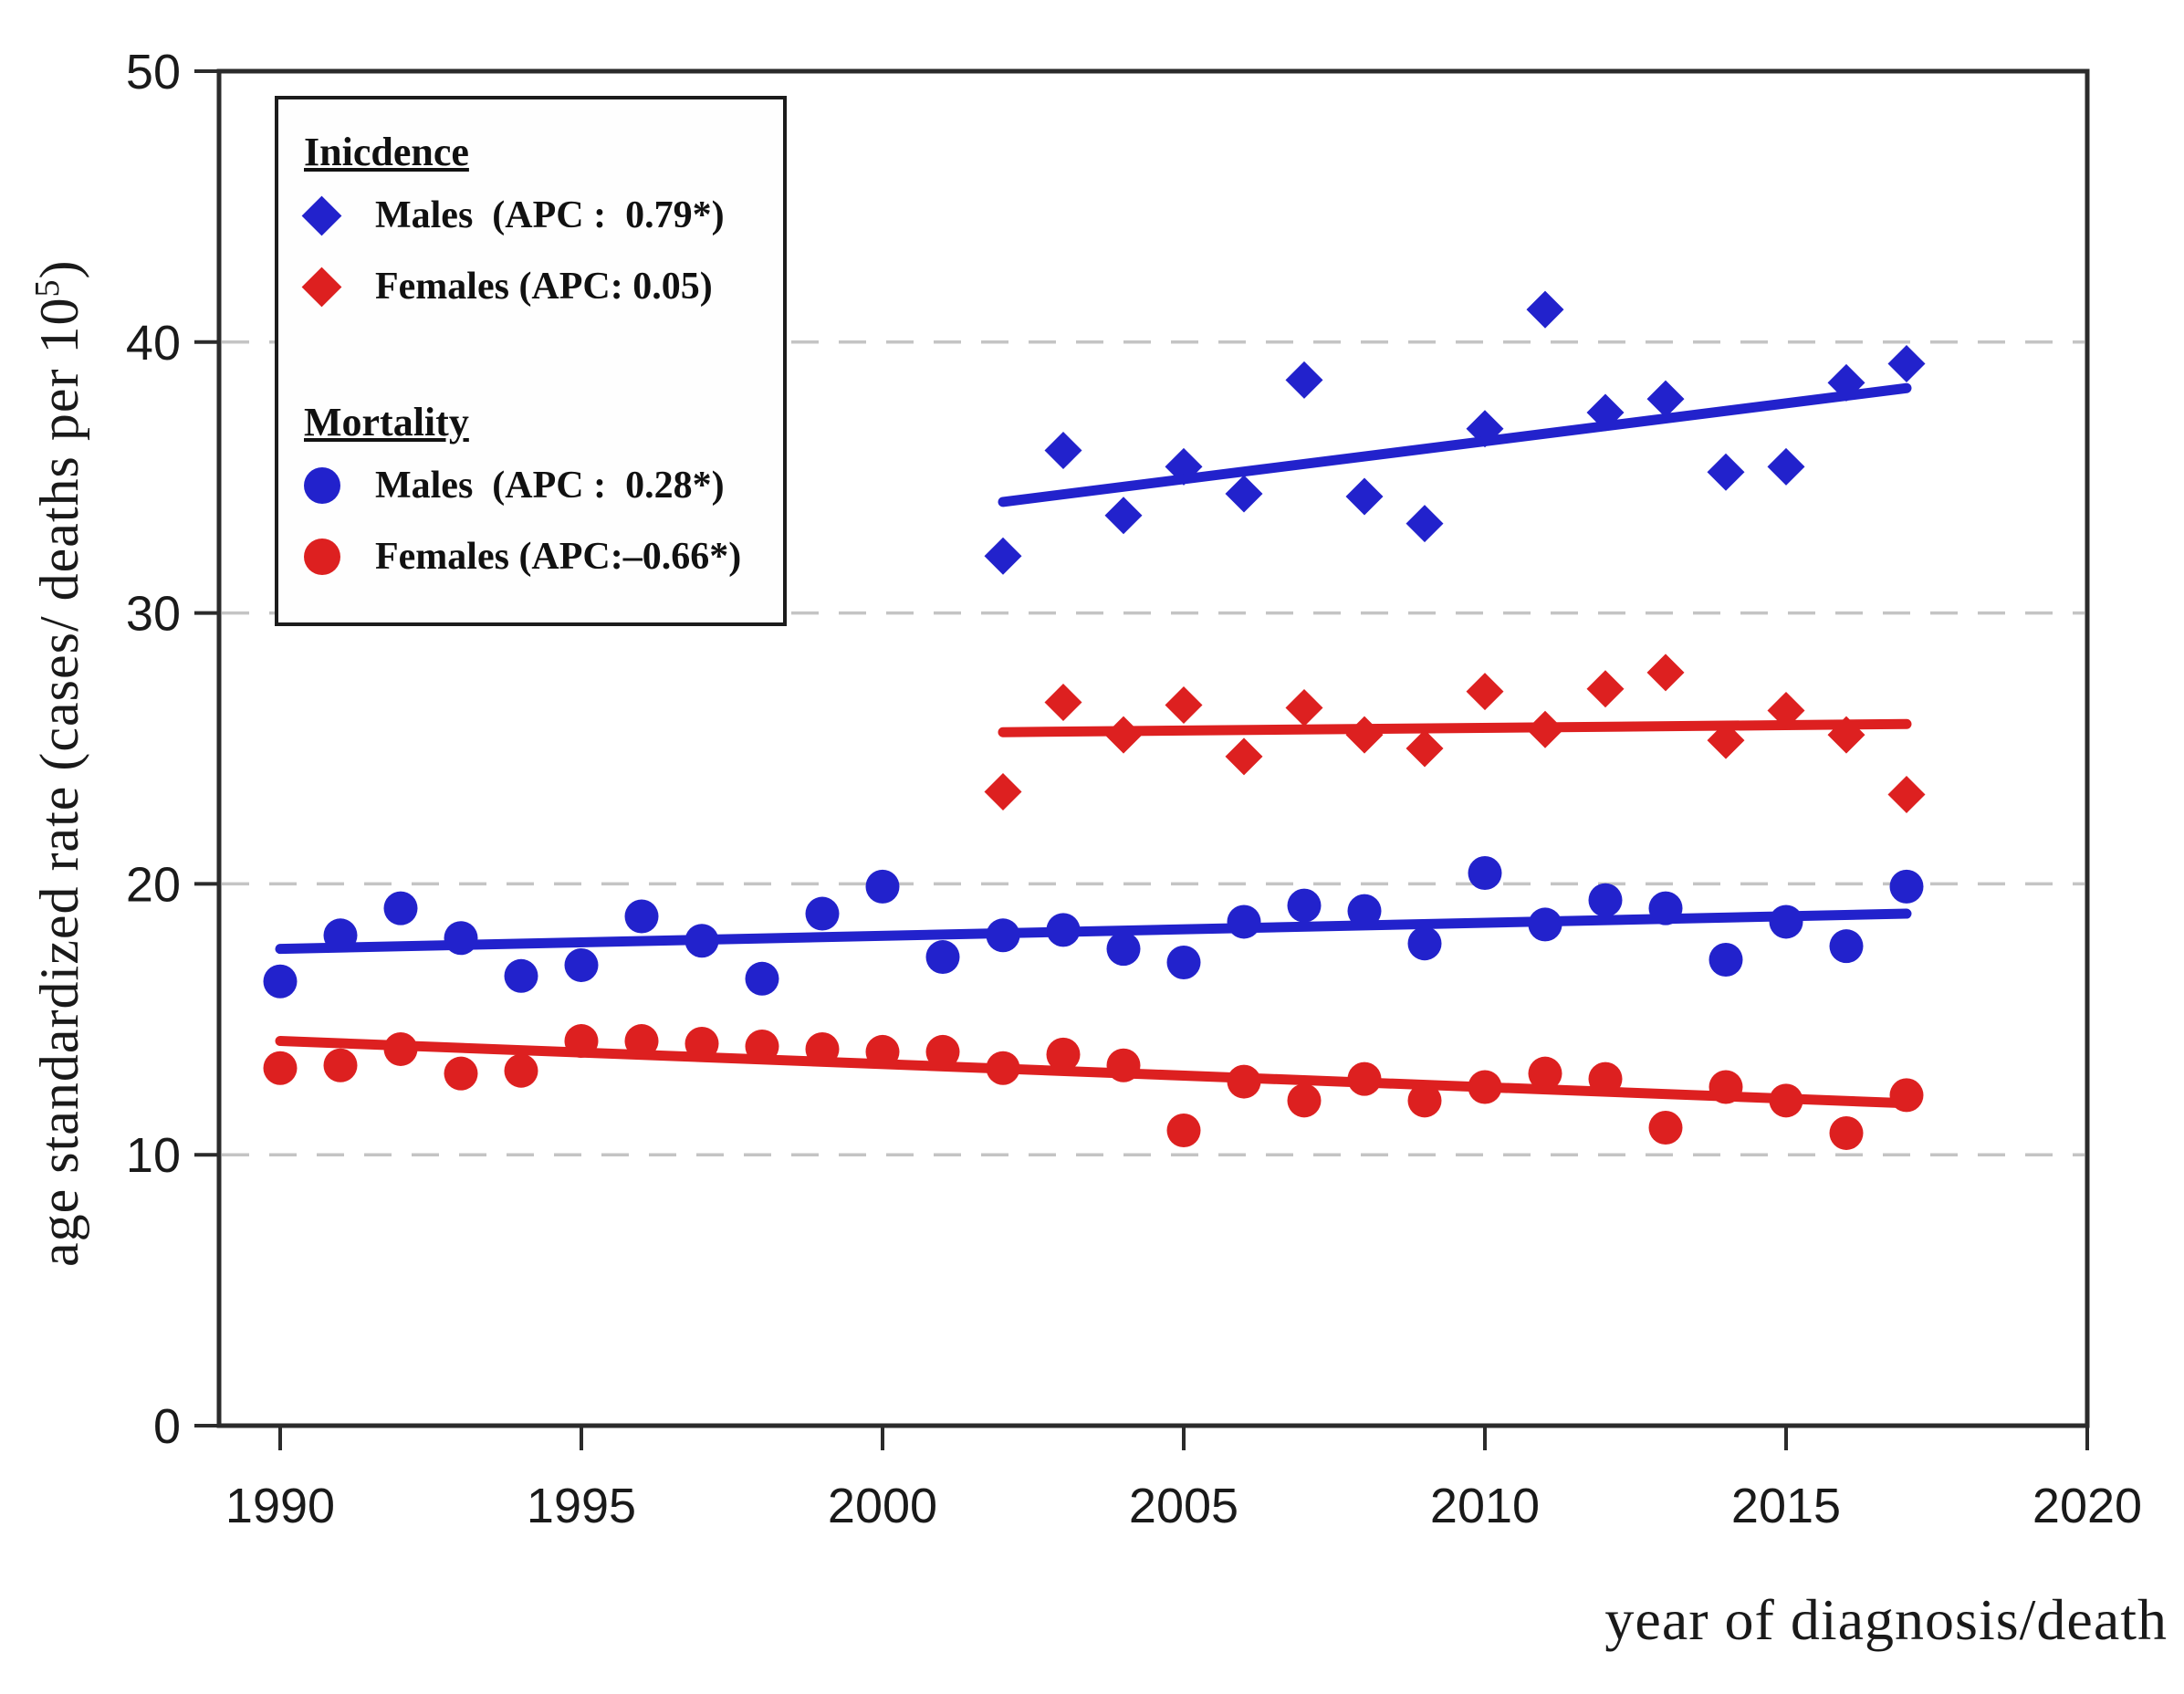 Image resolution: width=2184 pixels, height=1694 pixels. Describe the element at coordinates (581, 1506) in the screenshot. I see `x-tick-label: 1995` at that location.